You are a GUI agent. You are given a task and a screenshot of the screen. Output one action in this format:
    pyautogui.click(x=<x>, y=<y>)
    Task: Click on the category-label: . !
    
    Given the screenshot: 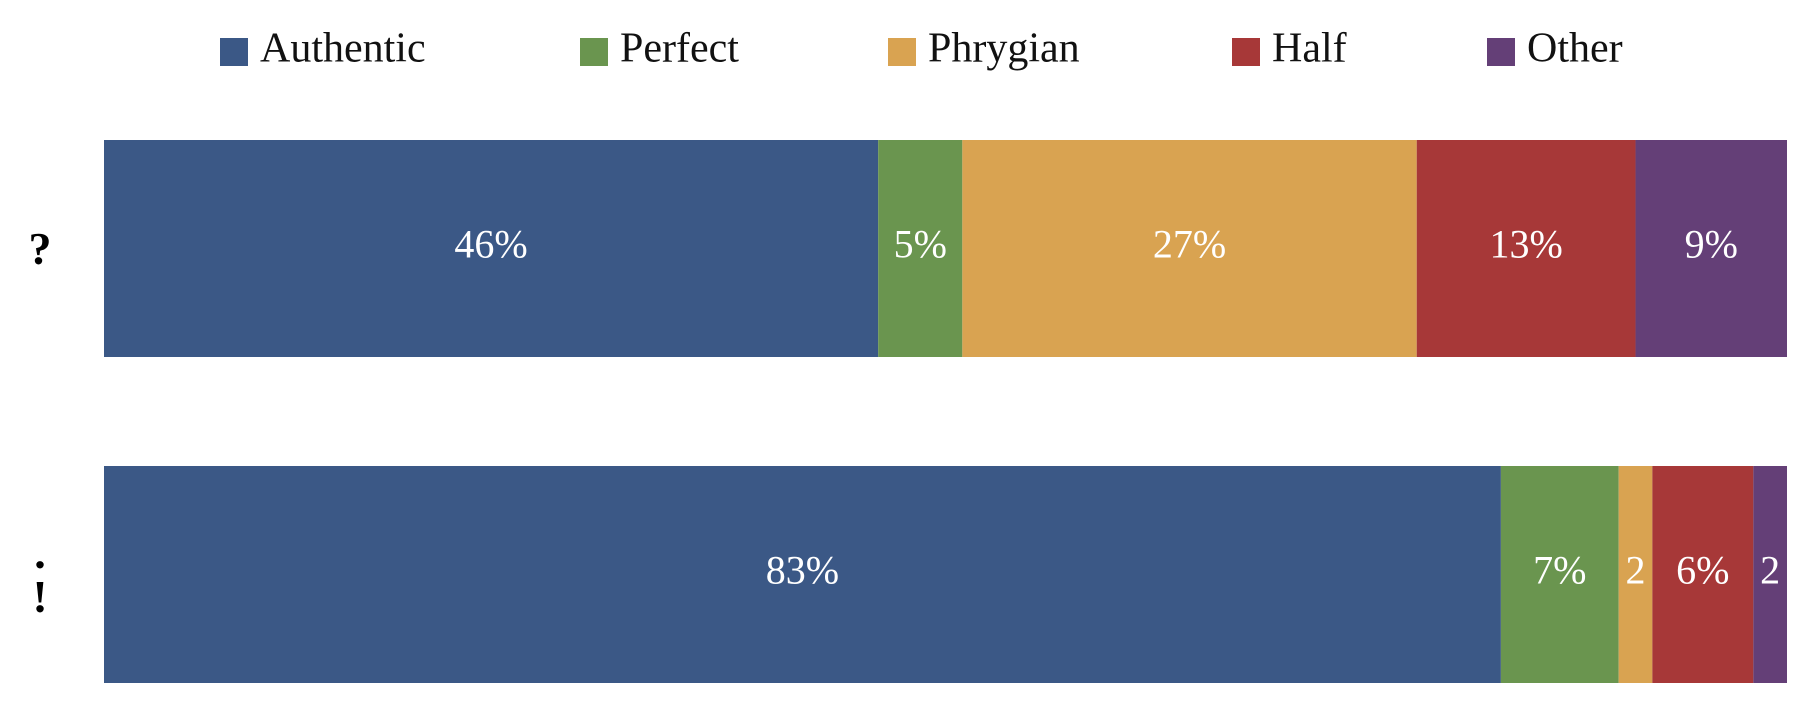 What is the action you would take?
    pyautogui.click(x=40, y=574)
    